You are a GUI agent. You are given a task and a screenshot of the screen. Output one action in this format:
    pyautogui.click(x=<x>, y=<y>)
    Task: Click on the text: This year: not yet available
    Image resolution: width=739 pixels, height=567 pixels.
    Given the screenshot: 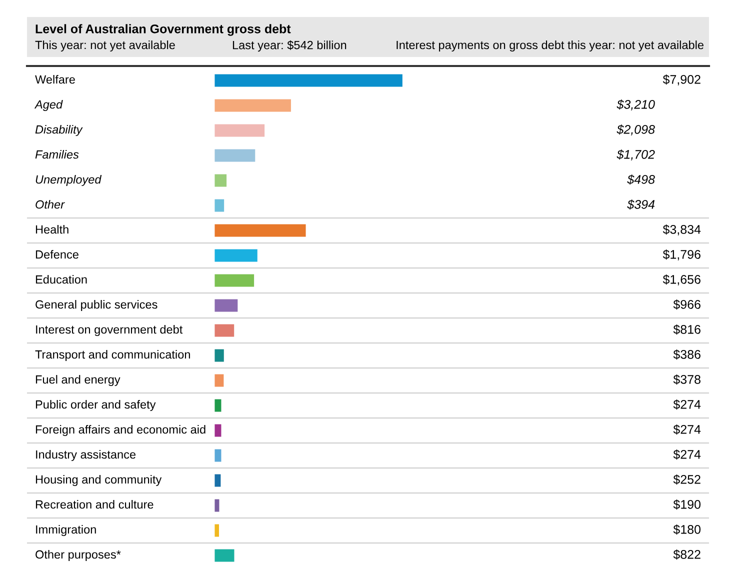 What is the action you would take?
    pyautogui.click(x=105, y=46)
    